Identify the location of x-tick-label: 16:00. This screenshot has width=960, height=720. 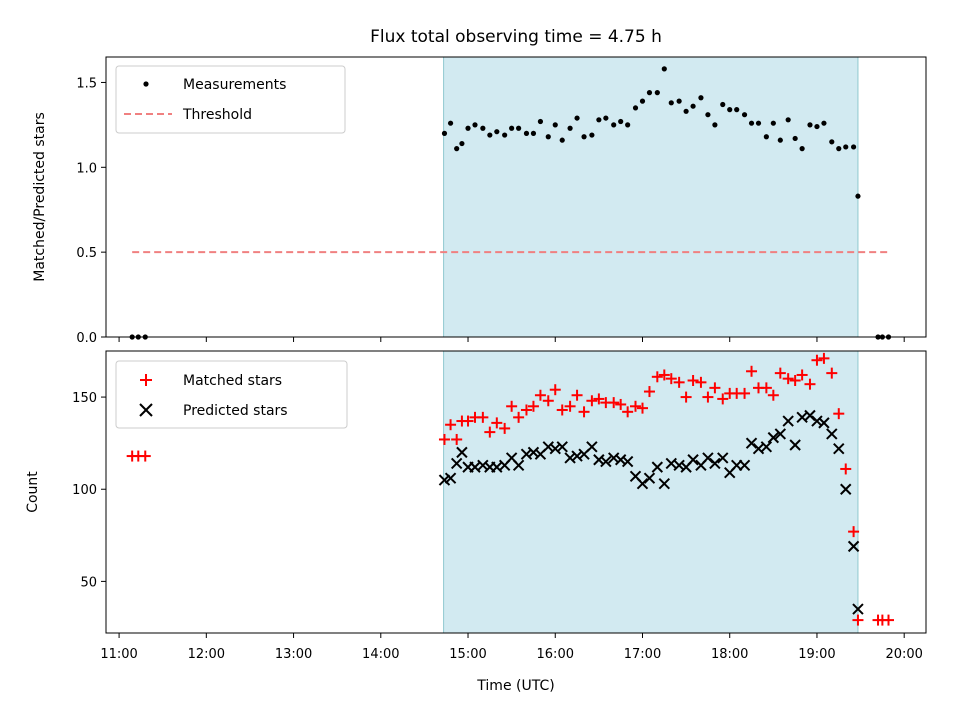
(555, 654).